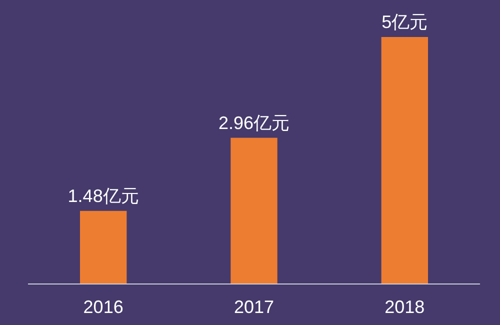 The image size is (500, 325). What do you see at coordinates (405, 22) in the screenshot?
I see `data-label: 5亿元` at bounding box center [405, 22].